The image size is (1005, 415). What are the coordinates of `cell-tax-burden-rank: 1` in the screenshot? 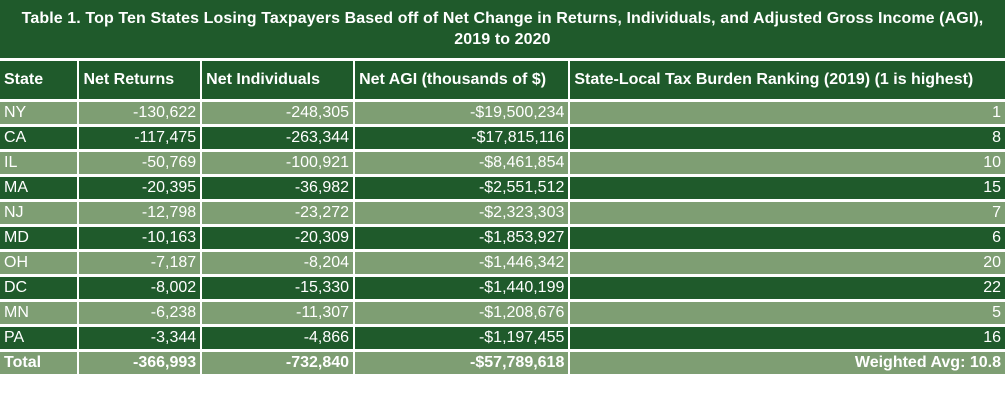 It's located at (787, 113).